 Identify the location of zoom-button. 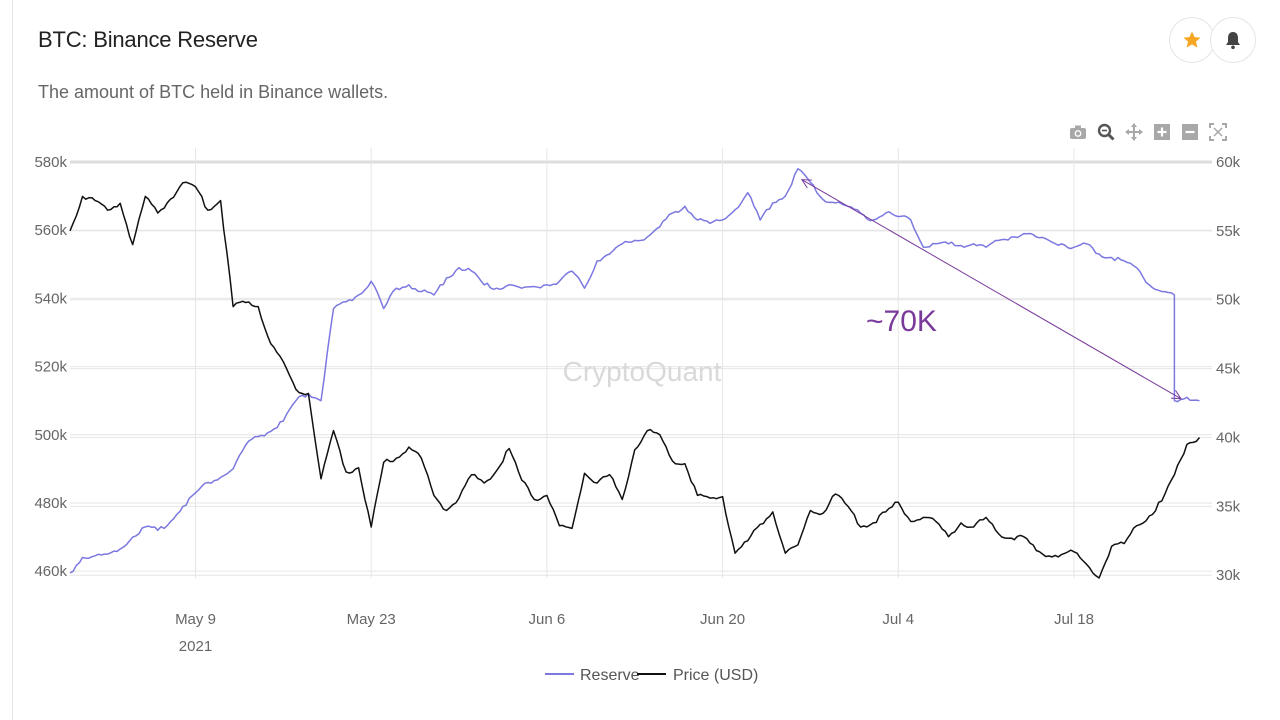
(1106, 132).